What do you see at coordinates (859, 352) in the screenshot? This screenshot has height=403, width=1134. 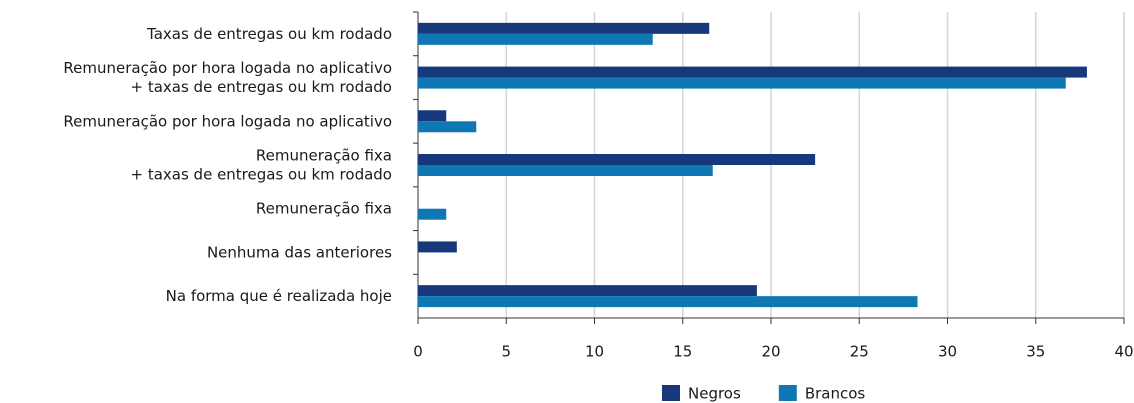 I see `x-tick-label: 25` at bounding box center [859, 352].